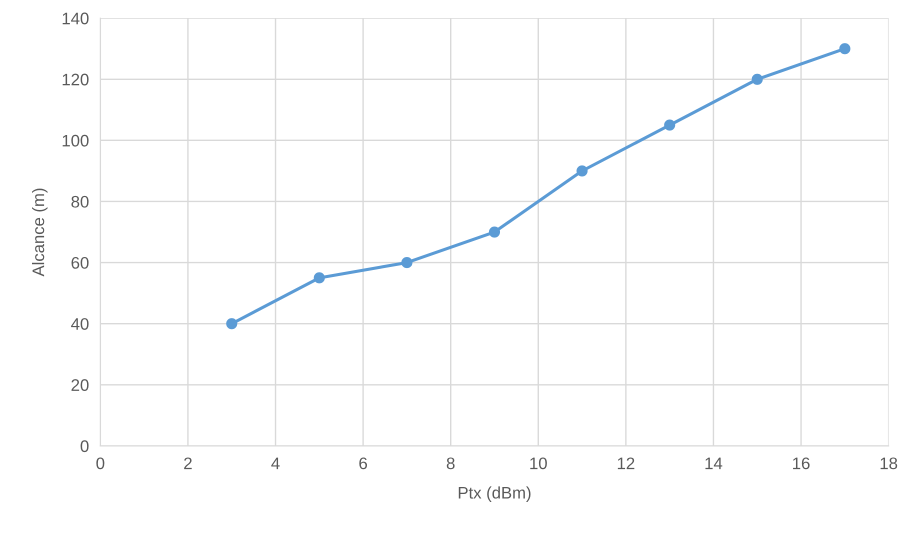 The image size is (904, 534). What do you see at coordinates (363, 463) in the screenshot?
I see `x-tick-label: 6` at bounding box center [363, 463].